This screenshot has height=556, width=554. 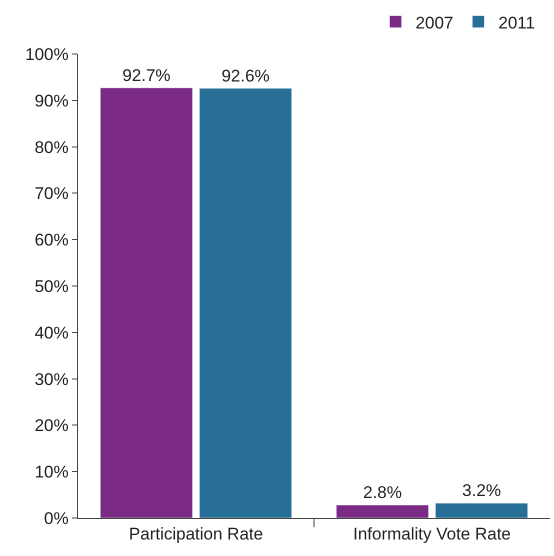 I want to click on data-label: 92.6%, so click(x=245, y=76).